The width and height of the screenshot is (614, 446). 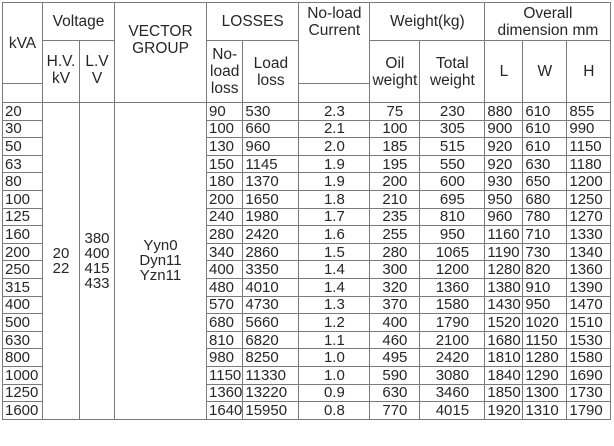 What do you see at coordinates (22, 357) in the screenshot?
I see `cell-kva: 800` at bounding box center [22, 357].